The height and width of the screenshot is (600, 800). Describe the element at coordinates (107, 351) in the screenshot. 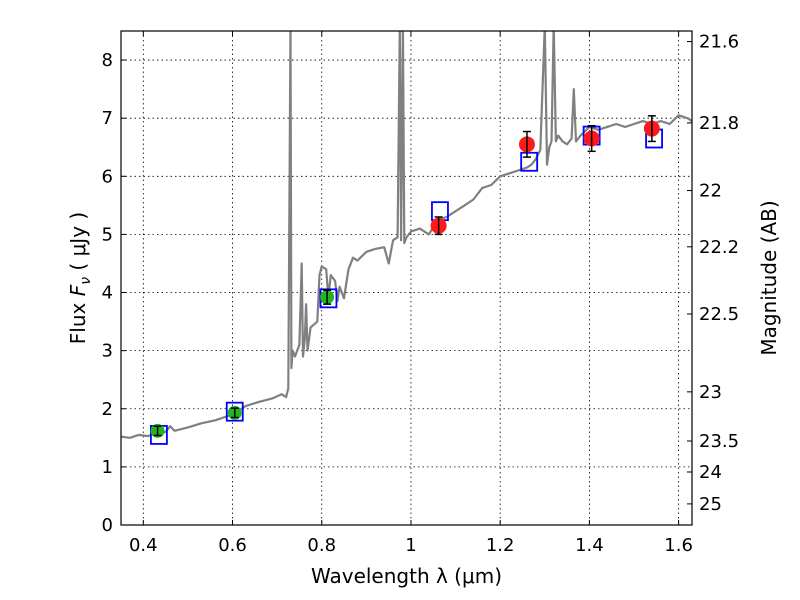

I see `y-tick-label: 3` at that location.